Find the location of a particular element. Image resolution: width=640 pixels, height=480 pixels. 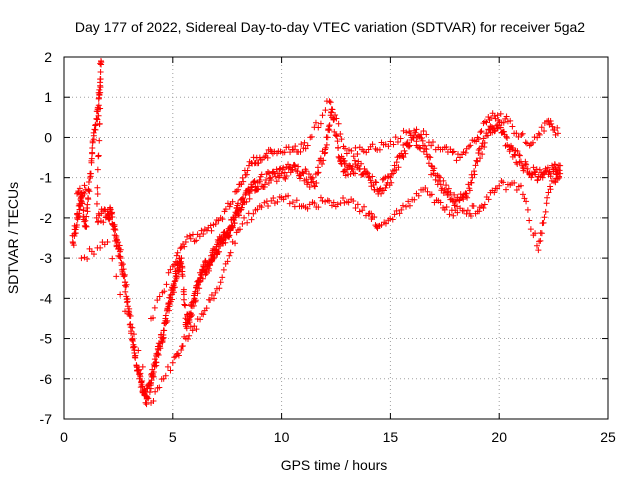

x-tick: 0 is located at coordinates (64, 251).